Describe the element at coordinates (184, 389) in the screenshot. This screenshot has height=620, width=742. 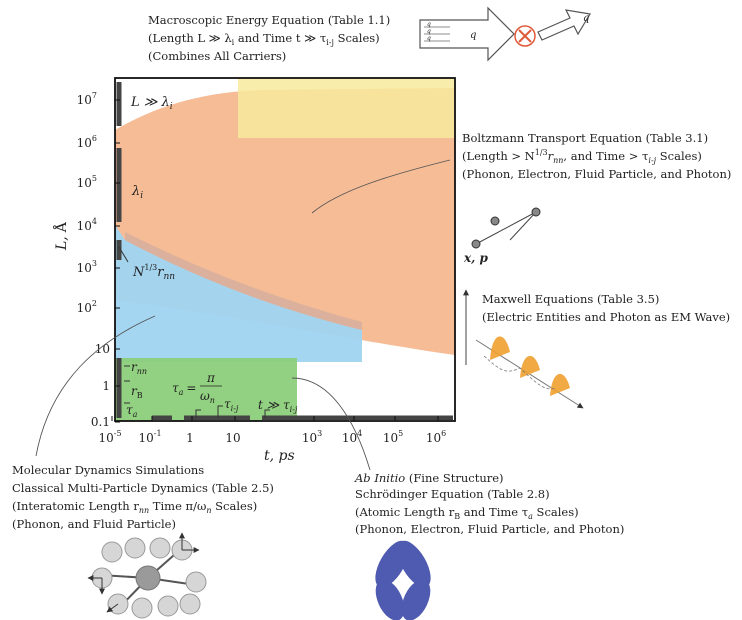
I see `svg-text:τa=: τa =` at that location.